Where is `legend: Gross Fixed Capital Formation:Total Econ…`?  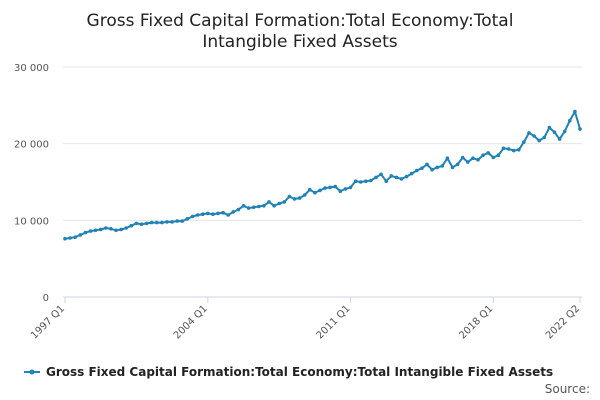 legend: Gross Fixed Capital Formation:Total Econ… is located at coordinates (288, 372).